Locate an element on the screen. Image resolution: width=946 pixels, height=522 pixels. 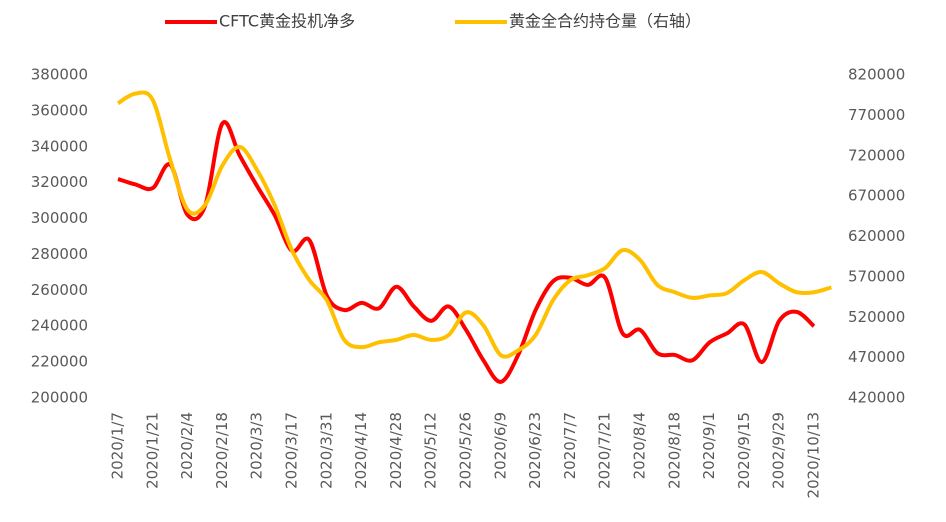
legend-label: CFTC黄金投机净多 is located at coordinates (287, 21).